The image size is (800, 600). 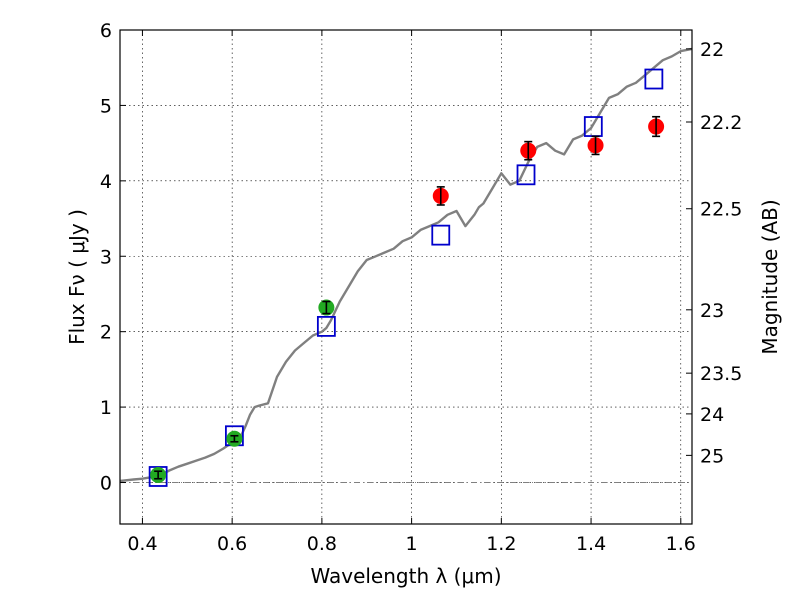 What do you see at coordinates (770, 276) in the screenshot?
I see `y2-axis-label: Magnitude (AB)` at bounding box center [770, 276].